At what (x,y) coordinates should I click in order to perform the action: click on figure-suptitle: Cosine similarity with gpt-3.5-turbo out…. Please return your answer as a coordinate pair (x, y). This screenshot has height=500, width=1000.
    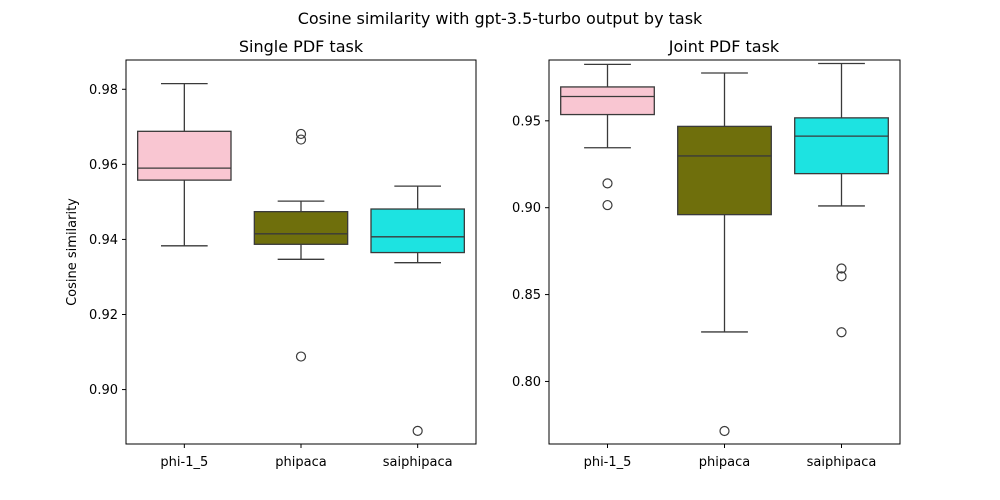
    Looking at the image, I should click on (500, 18).